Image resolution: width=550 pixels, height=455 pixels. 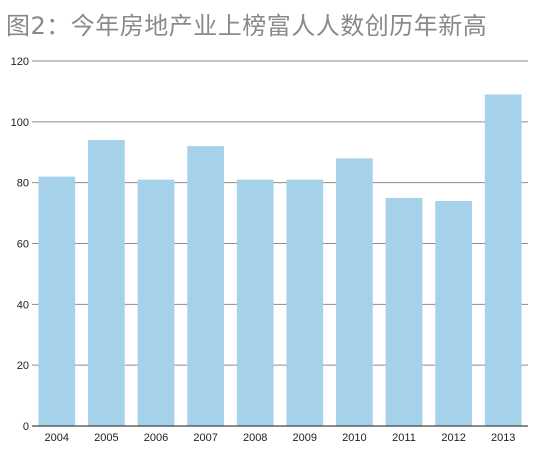 What do you see at coordinates (23, 305) in the screenshot?
I see `y-tick-label: 40` at bounding box center [23, 305].